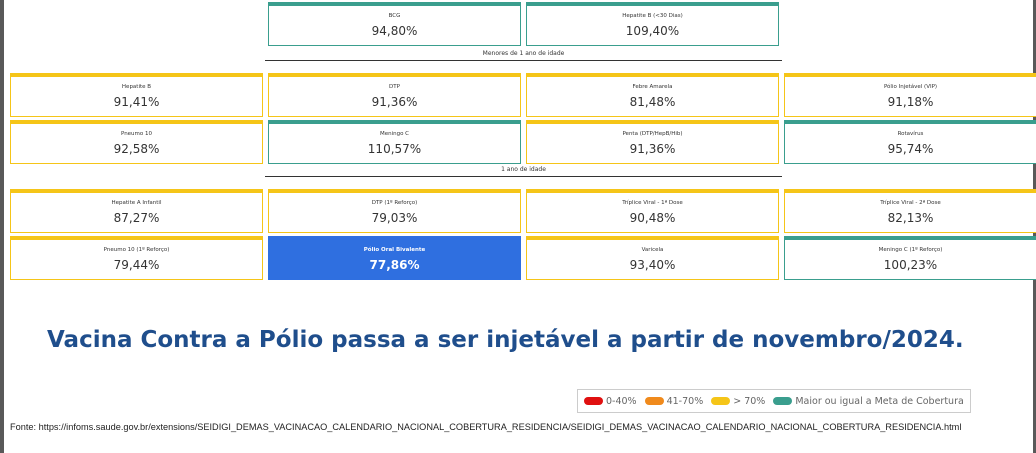  What do you see at coordinates (879, 401) in the screenshot?
I see `legend-label: Maior ou igual a Meta de Cobertura` at bounding box center [879, 401].